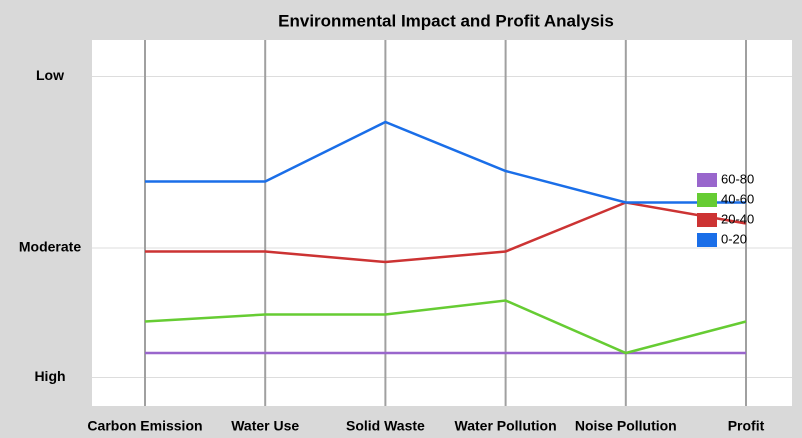 The image size is (802, 438). Describe the element at coordinates (737, 218) in the screenshot. I see `legend-label: 20-40` at that location.